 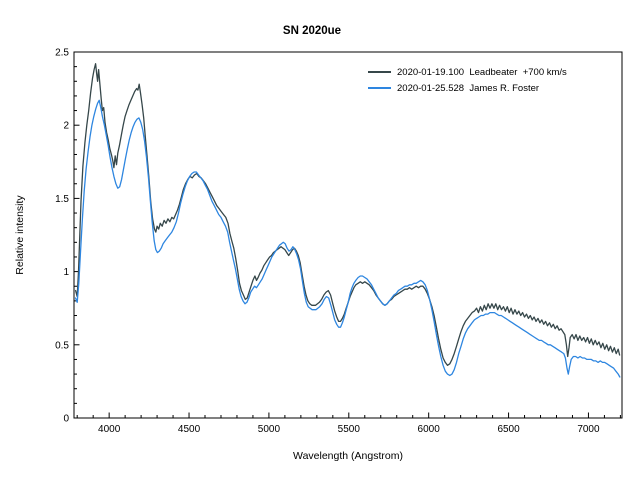 What do you see at coordinates (66, 419) in the screenshot?
I see `y-tick-label: 0` at bounding box center [66, 419].